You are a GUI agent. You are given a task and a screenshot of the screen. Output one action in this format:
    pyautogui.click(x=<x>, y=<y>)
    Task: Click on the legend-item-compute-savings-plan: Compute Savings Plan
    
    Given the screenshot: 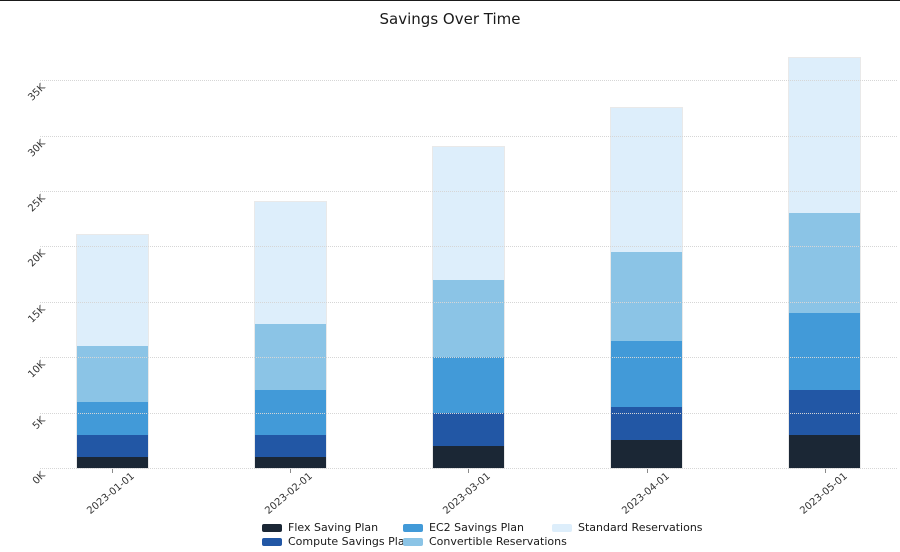 What is the action you would take?
    pyautogui.click(x=337, y=541)
    